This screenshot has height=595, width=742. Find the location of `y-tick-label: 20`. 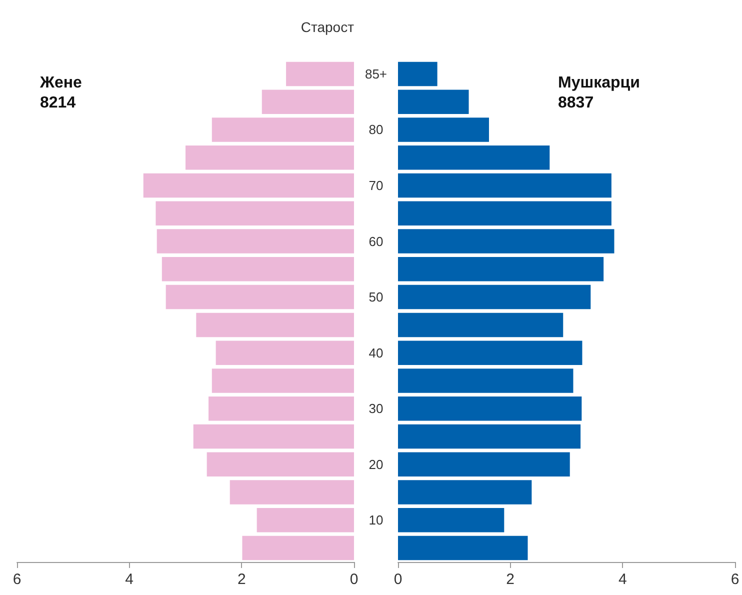

y-tick-label: 20 is located at coordinates (376, 464).